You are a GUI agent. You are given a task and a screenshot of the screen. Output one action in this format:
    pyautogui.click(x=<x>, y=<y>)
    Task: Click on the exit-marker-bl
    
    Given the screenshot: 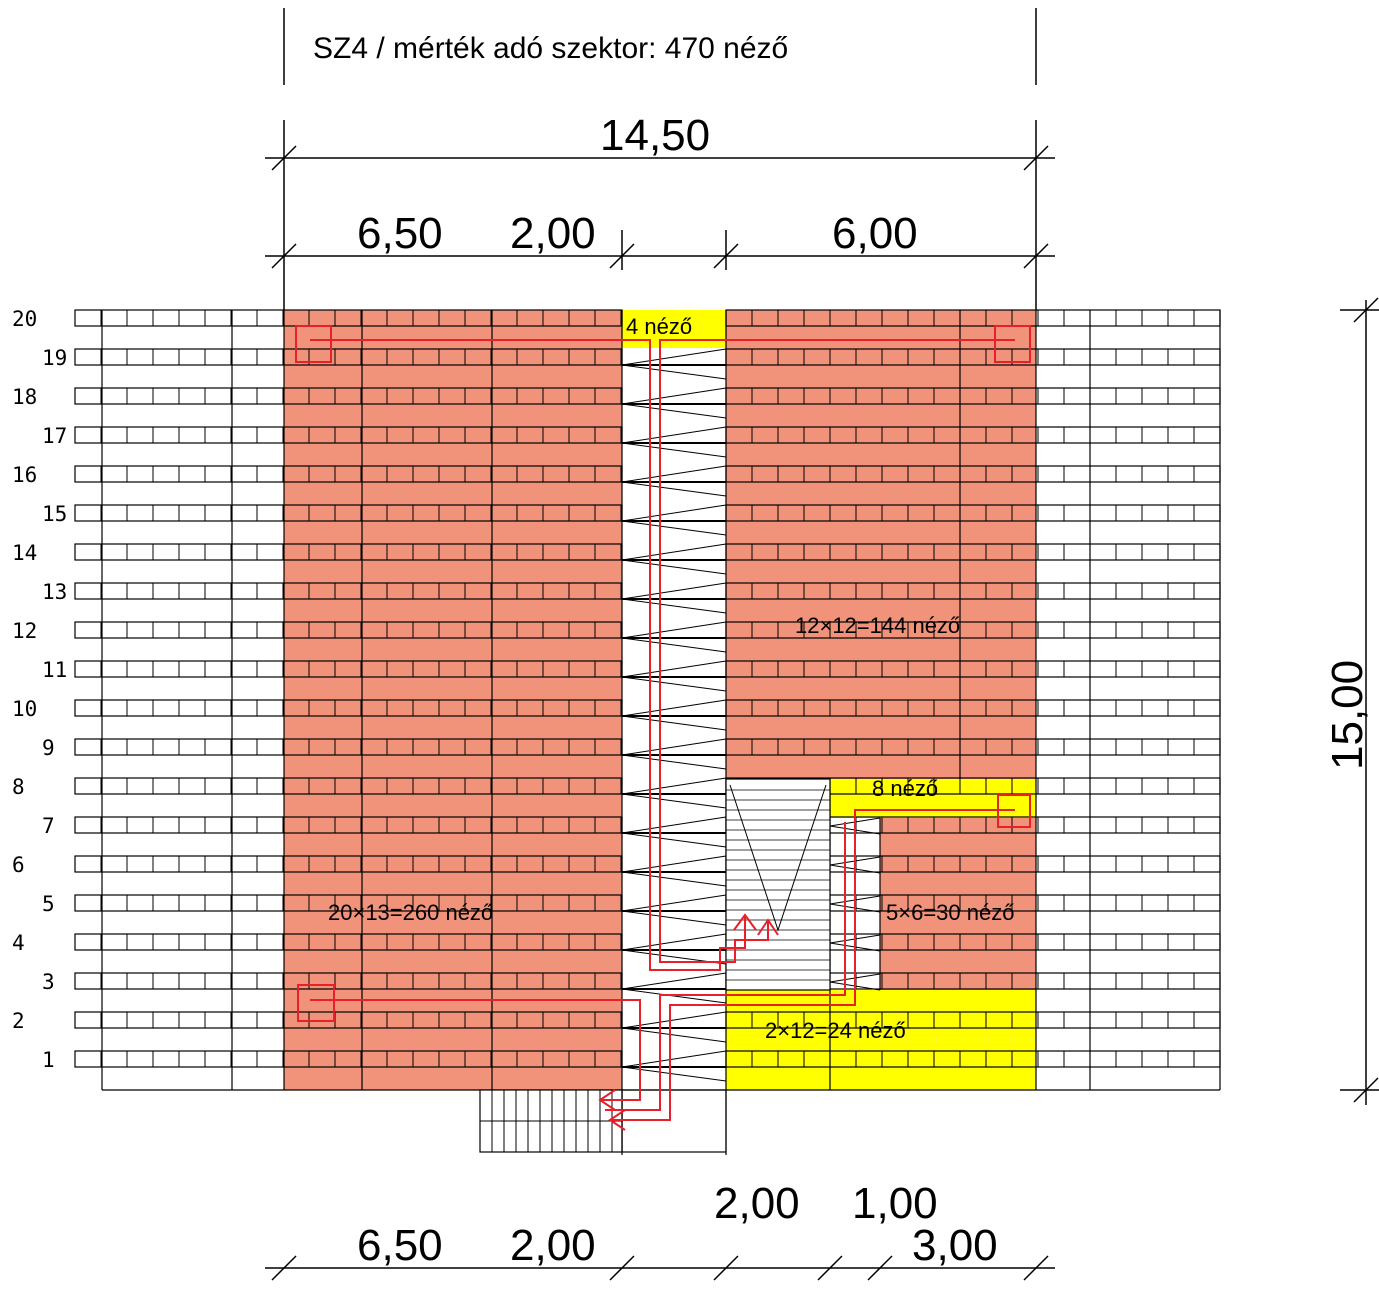 What is the action you would take?
    pyautogui.click(x=316, y=1003)
    